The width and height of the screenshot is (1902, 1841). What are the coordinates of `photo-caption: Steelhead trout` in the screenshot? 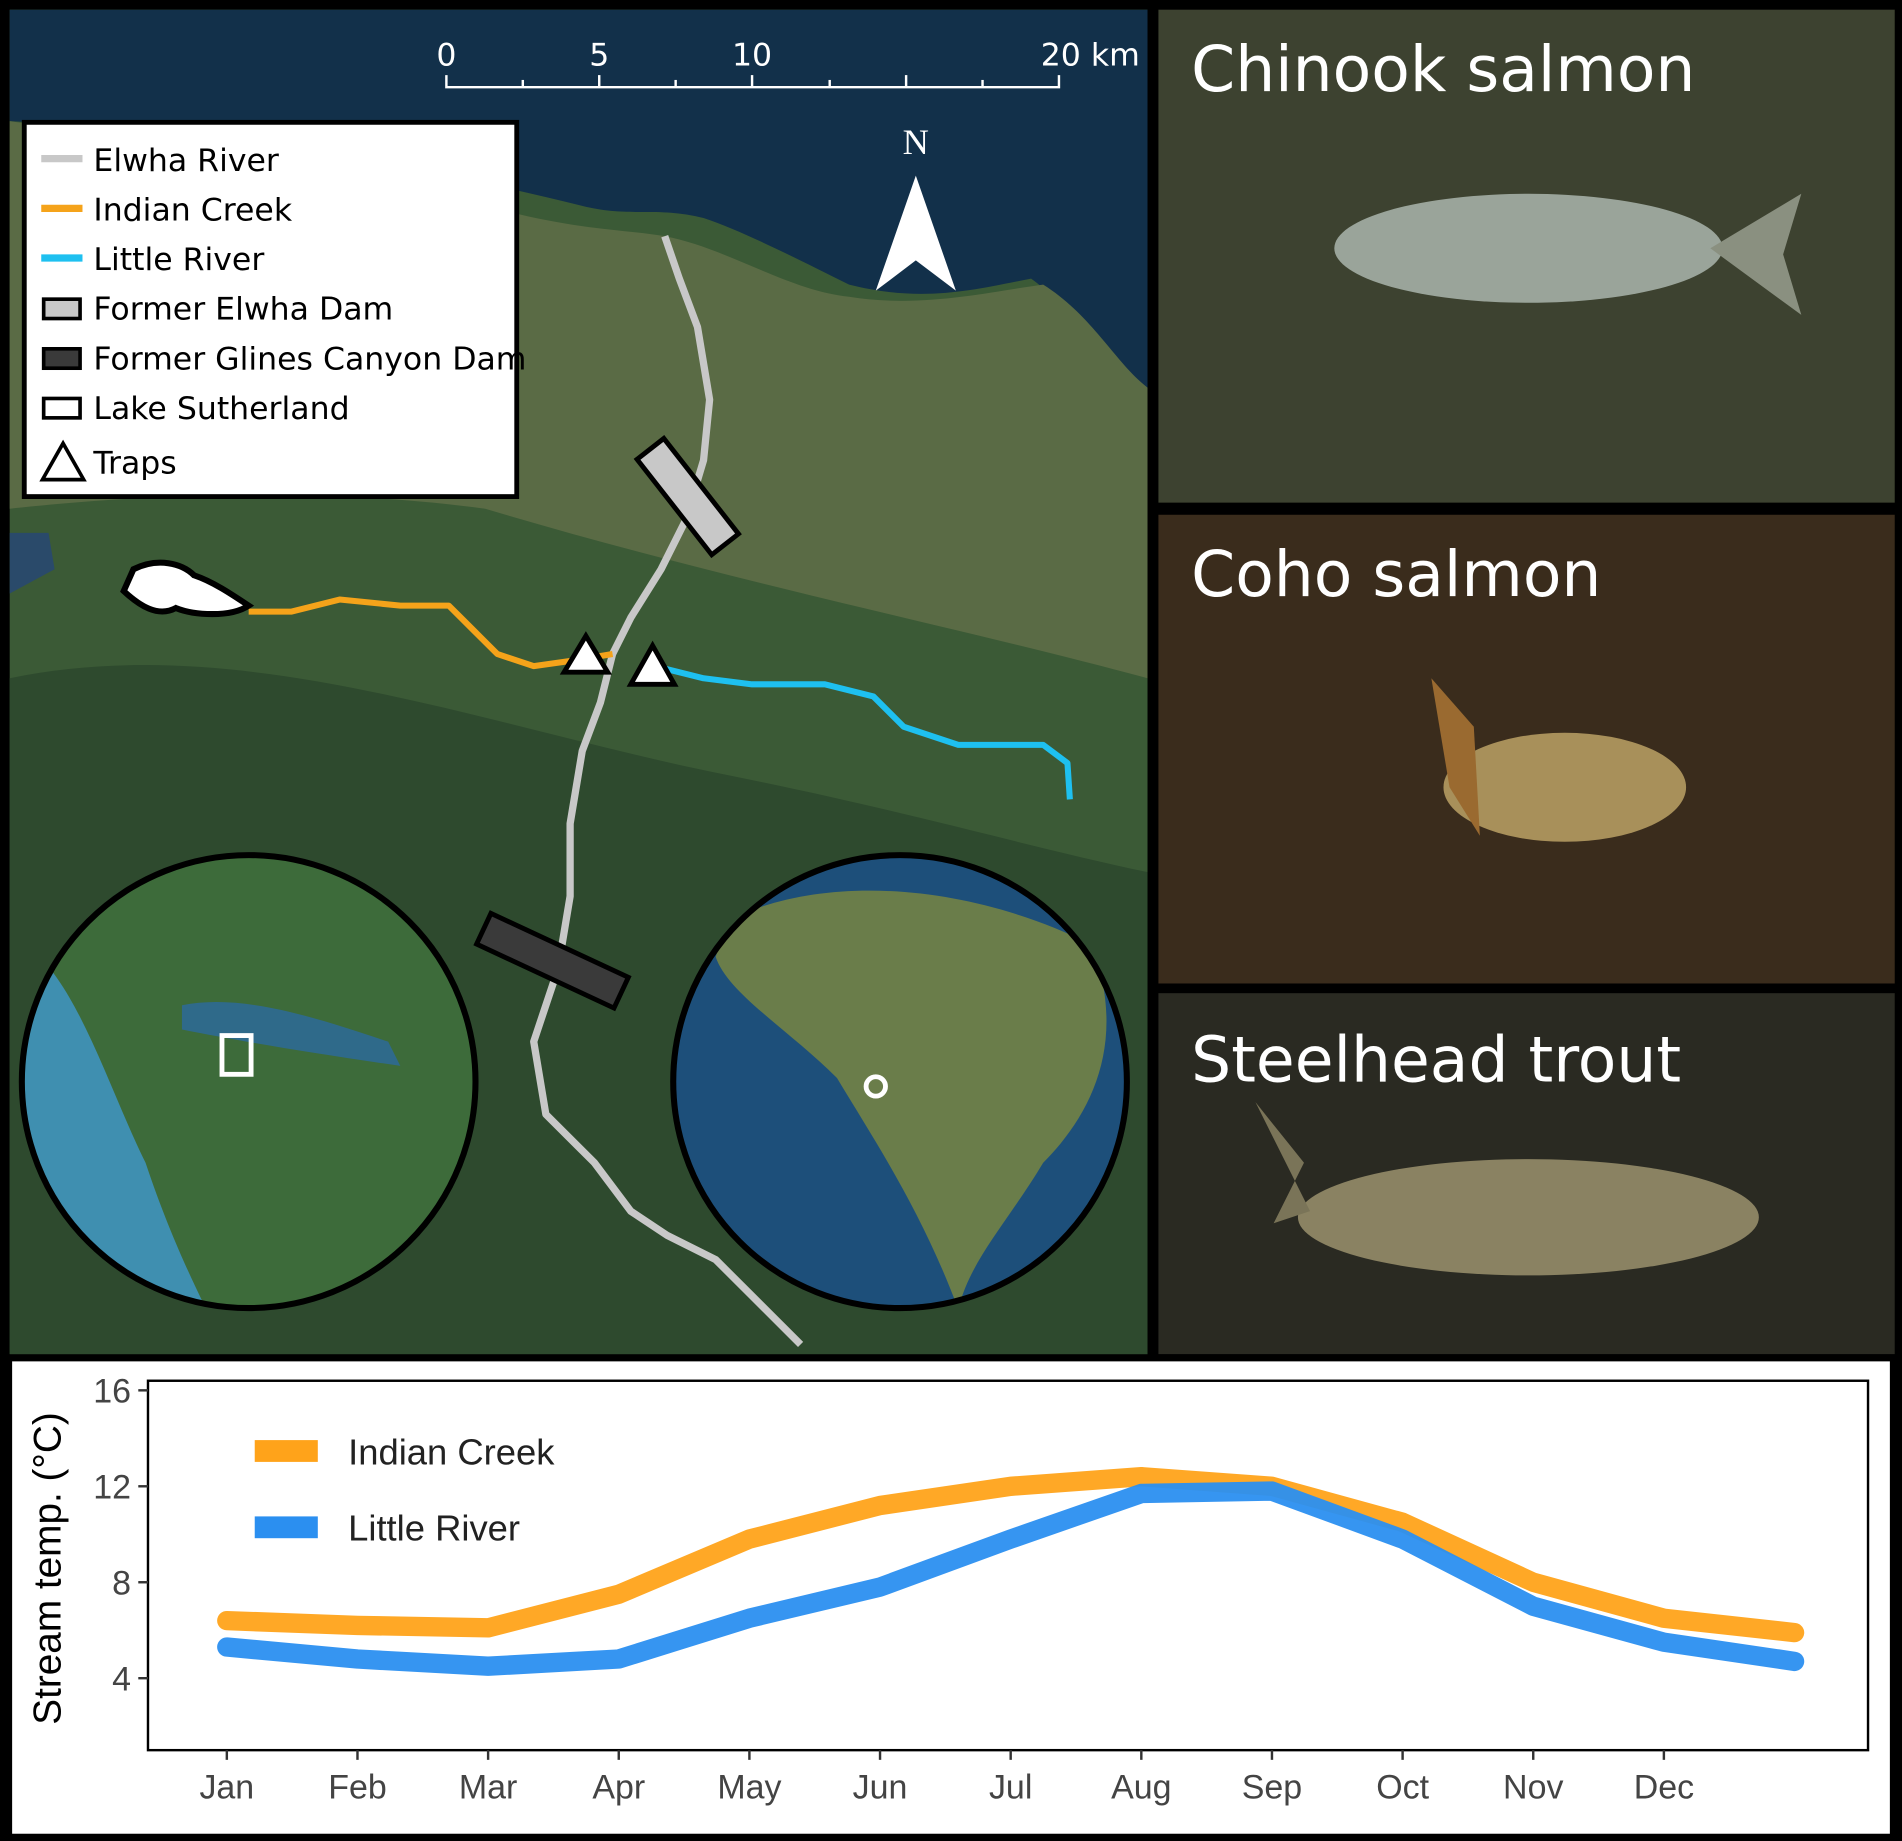 It's located at (1436, 1060).